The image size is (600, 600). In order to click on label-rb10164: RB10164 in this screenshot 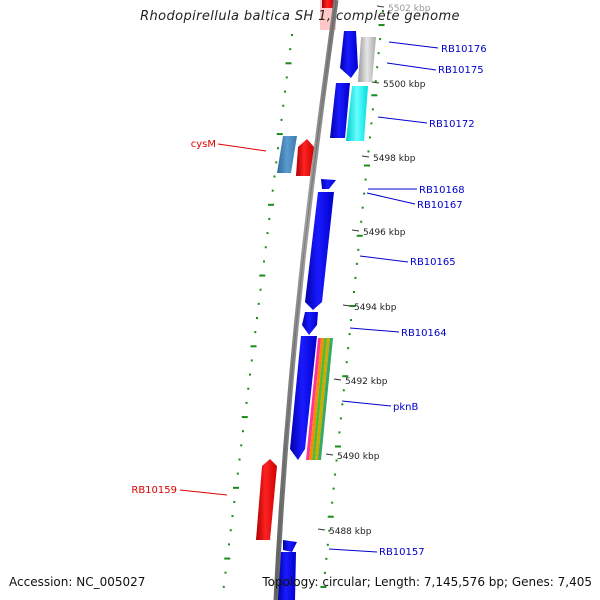, I will do `click(424, 333)`.